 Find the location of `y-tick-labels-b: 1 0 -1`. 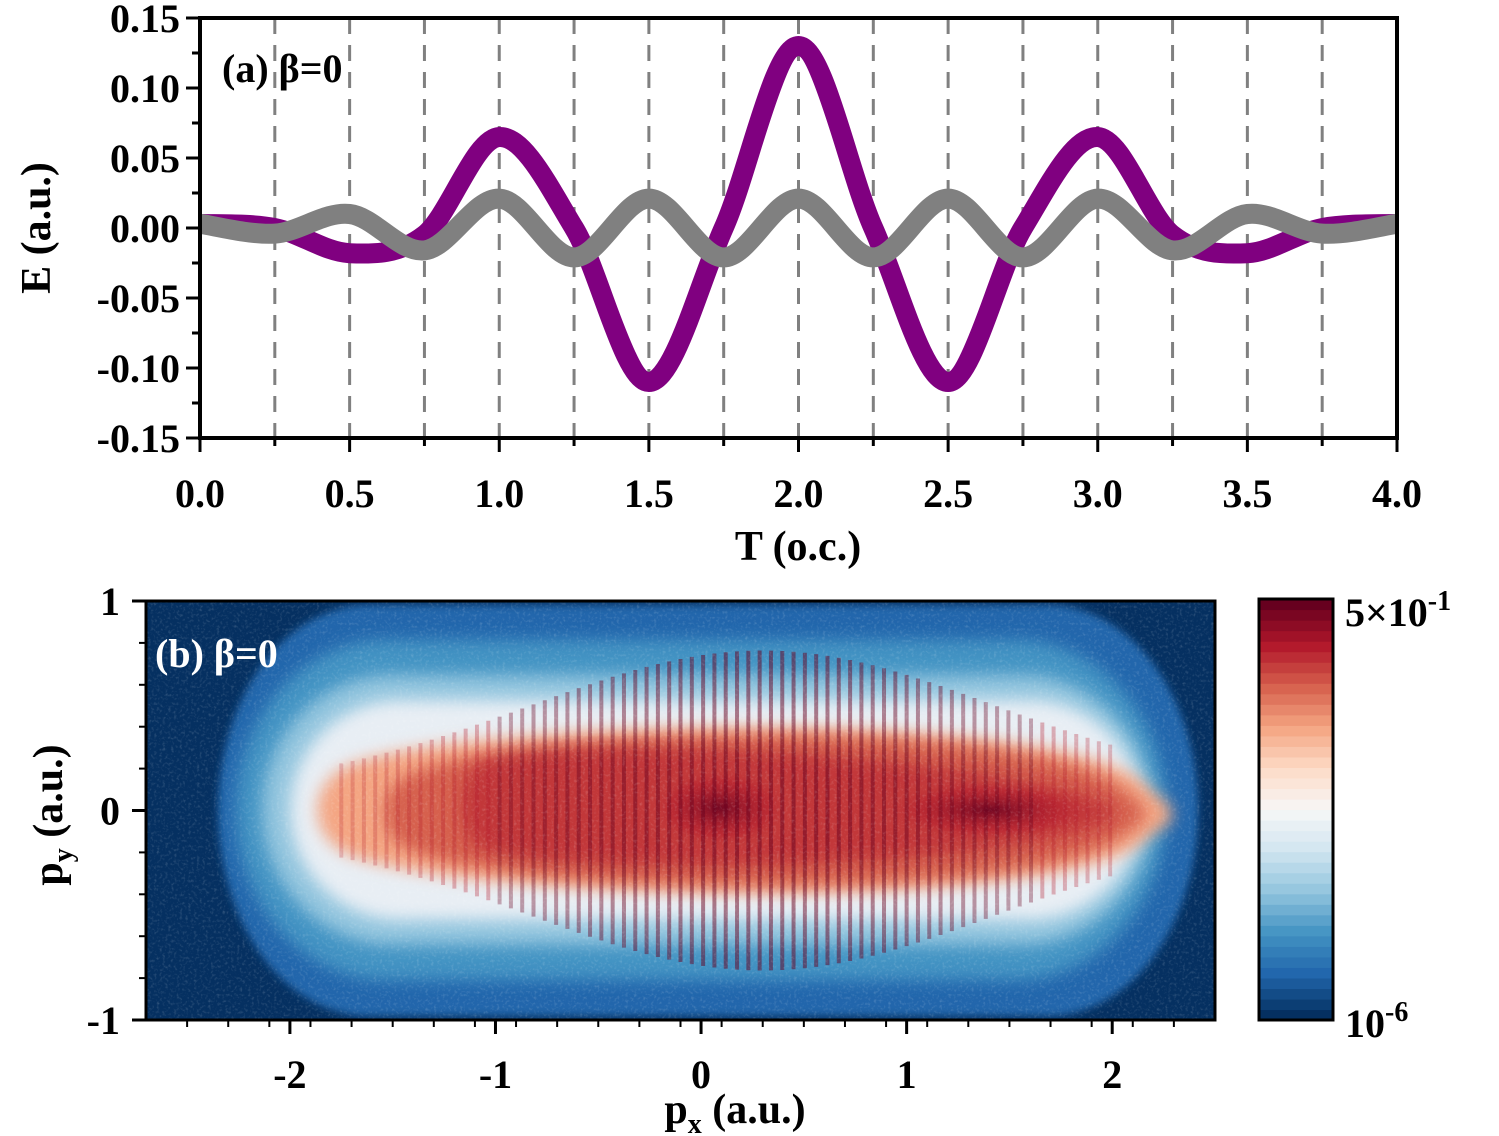

y-tick-labels-b: 1 0 -1 is located at coordinates (103, 811).